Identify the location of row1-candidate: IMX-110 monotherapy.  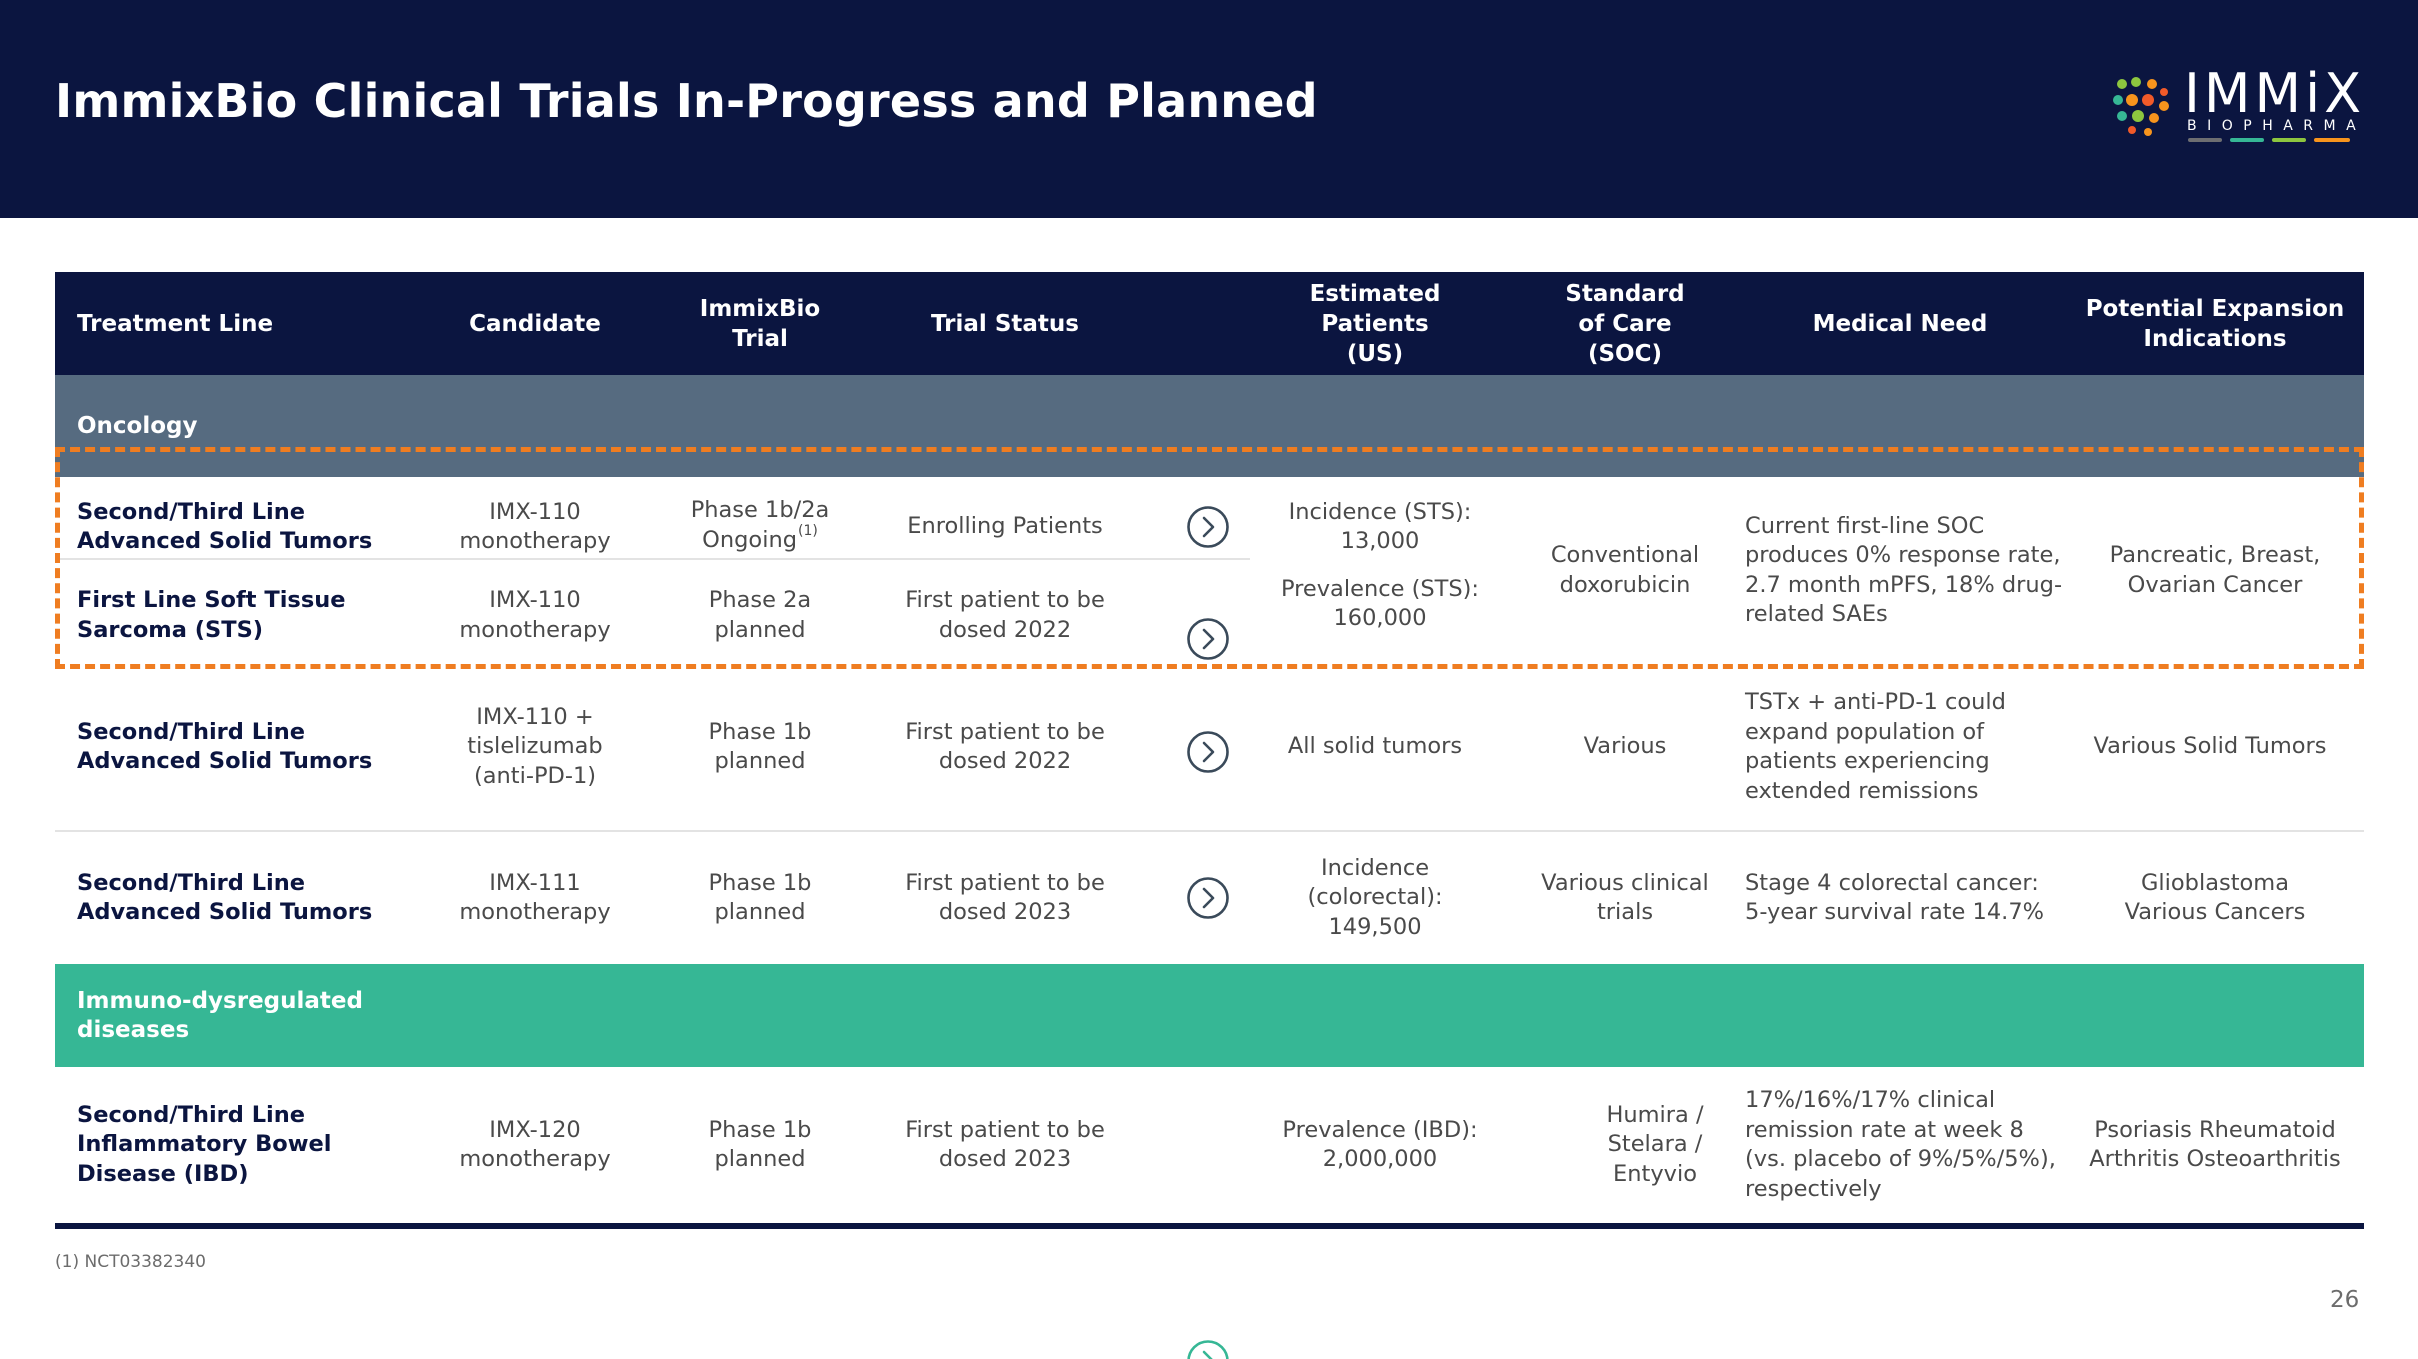
(535, 526).